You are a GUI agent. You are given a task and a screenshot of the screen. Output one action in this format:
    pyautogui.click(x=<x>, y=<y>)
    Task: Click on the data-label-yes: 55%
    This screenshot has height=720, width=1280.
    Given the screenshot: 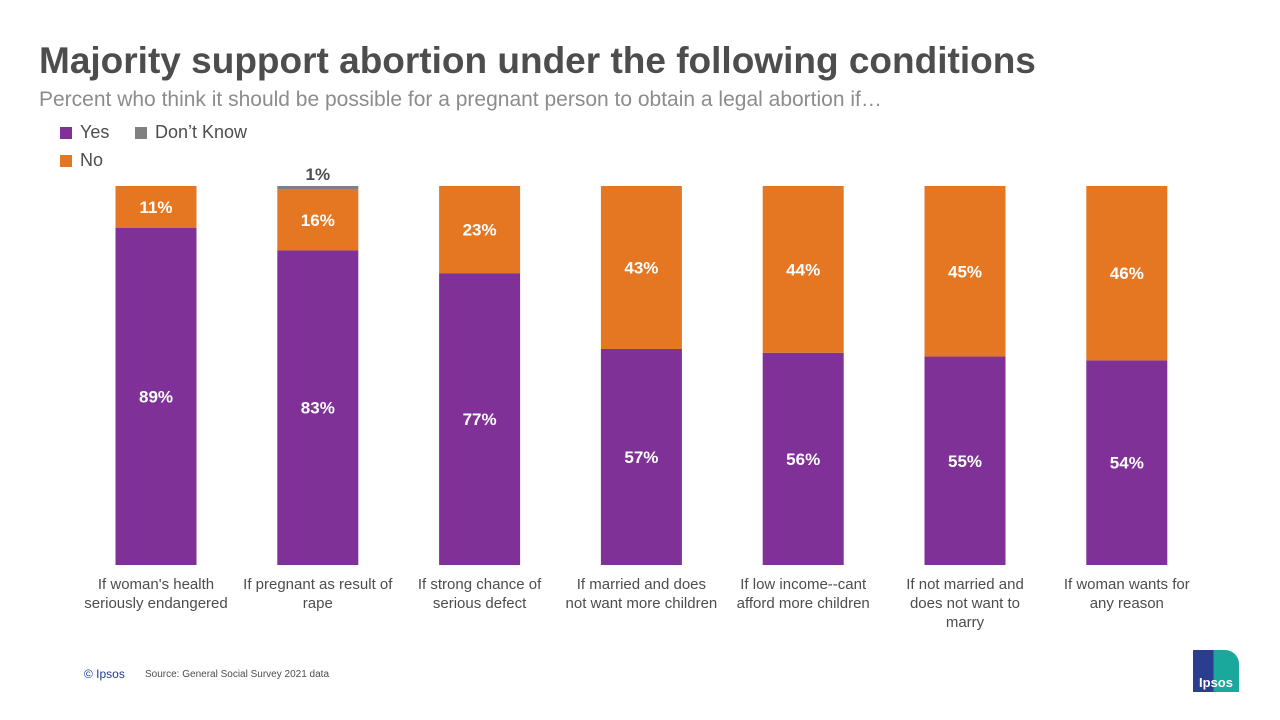 What is the action you would take?
    pyautogui.click(x=965, y=461)
    